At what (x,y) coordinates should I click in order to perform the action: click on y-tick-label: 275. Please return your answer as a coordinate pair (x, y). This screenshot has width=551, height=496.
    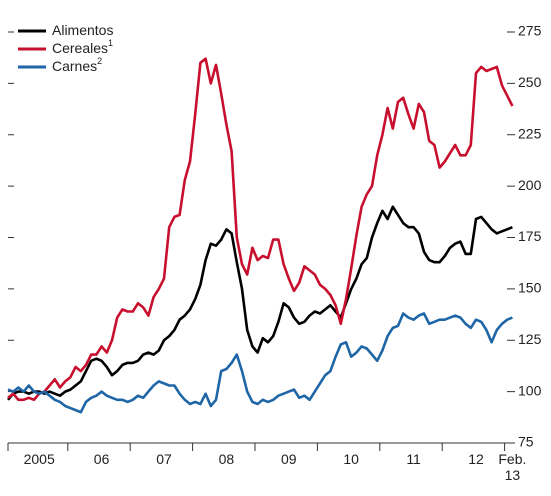
    Looking at the image, I should click on (530, 31).